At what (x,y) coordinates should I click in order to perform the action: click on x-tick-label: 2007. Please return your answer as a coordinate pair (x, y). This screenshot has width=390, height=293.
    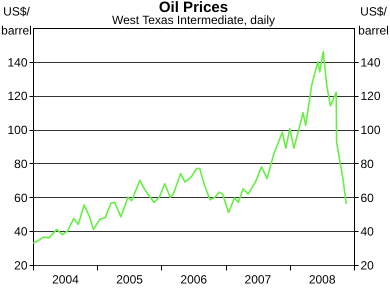
    Looking at the image, I should click on (258, 279).